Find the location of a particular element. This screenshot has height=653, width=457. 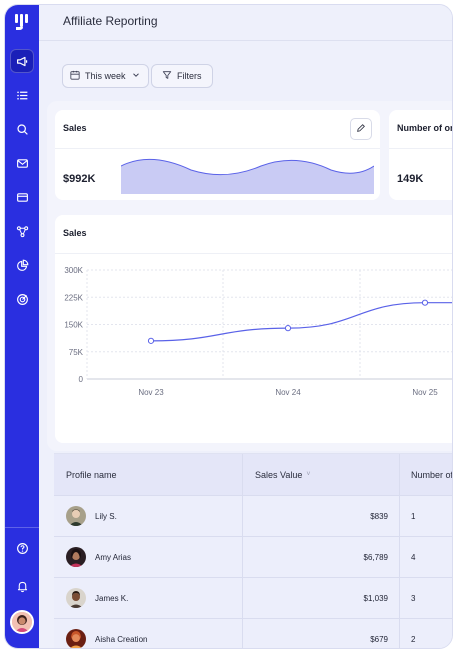

orders-count: 1 is located at coordinates (413, 516).